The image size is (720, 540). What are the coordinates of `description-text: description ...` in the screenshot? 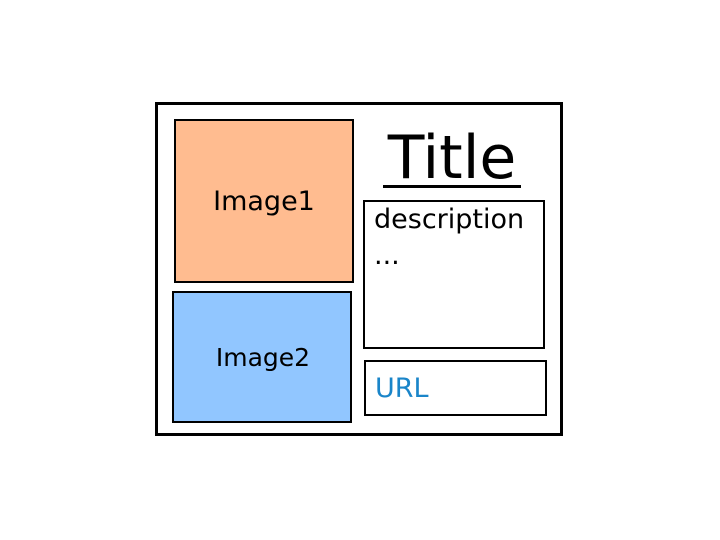 It's located at (449, 237).